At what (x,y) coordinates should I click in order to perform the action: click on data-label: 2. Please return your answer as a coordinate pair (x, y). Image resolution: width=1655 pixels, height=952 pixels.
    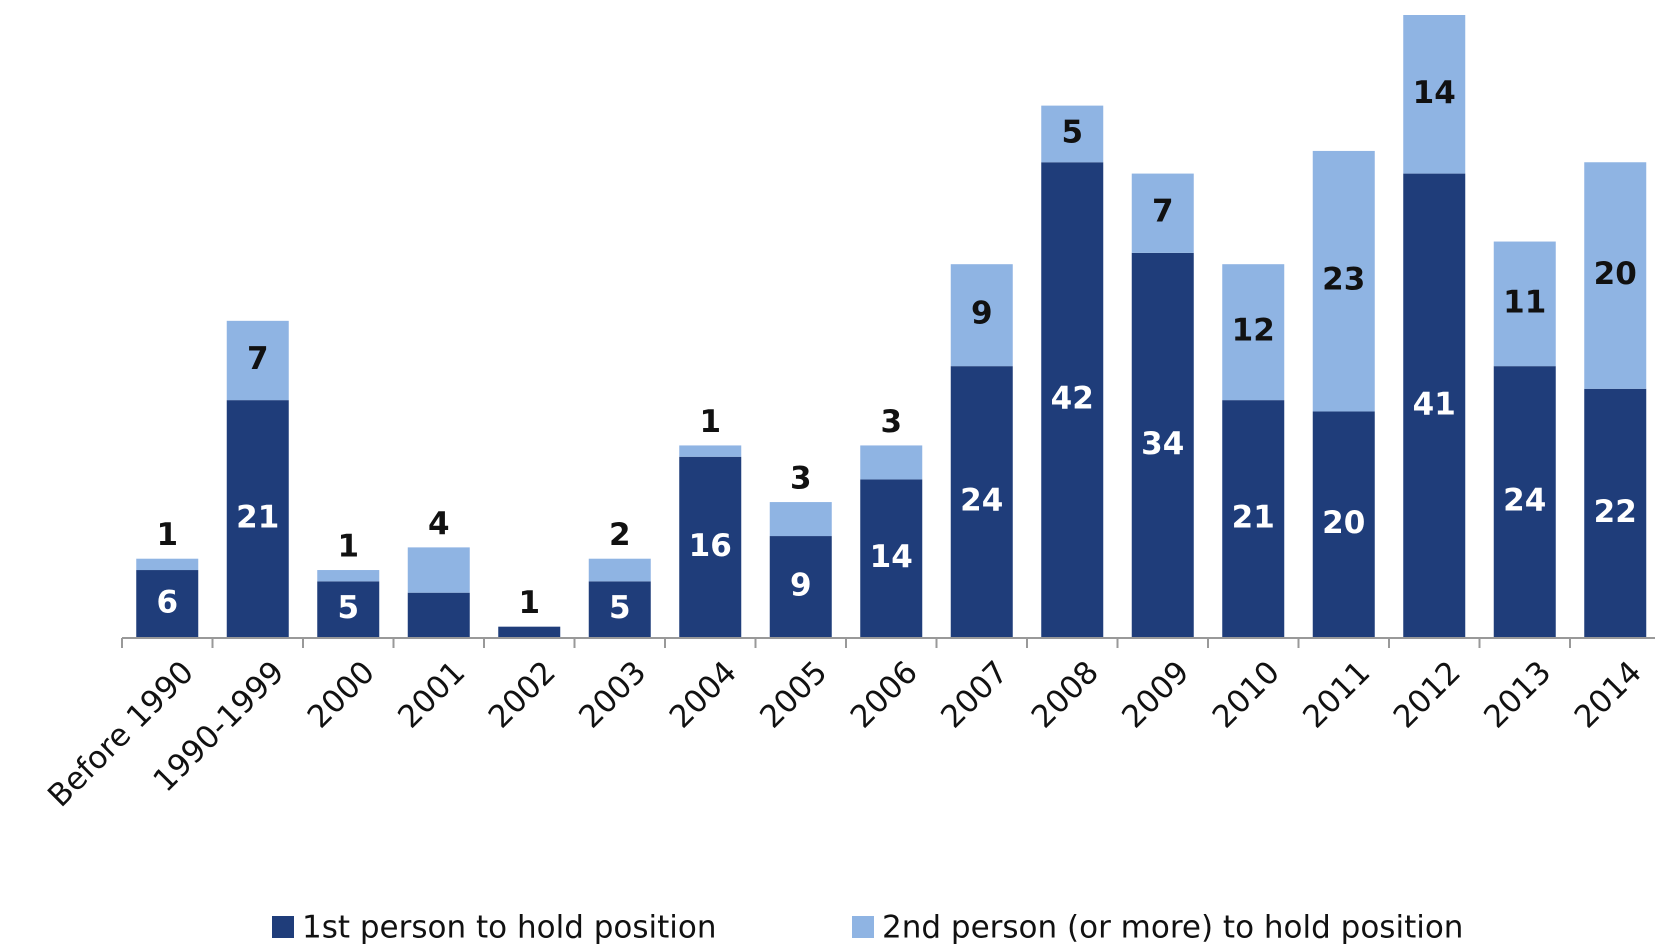
    Looking at the image, I should click on (620, 535).